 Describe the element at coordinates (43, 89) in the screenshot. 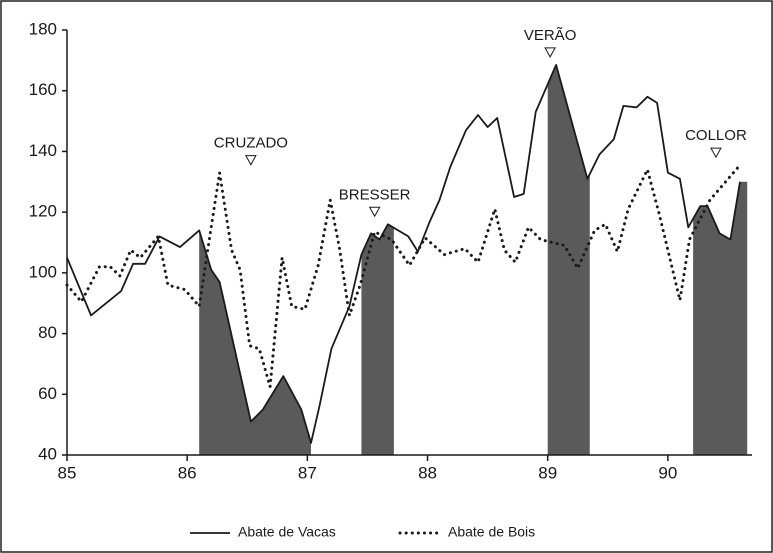

I see `y-tick-label: 160` at that location.